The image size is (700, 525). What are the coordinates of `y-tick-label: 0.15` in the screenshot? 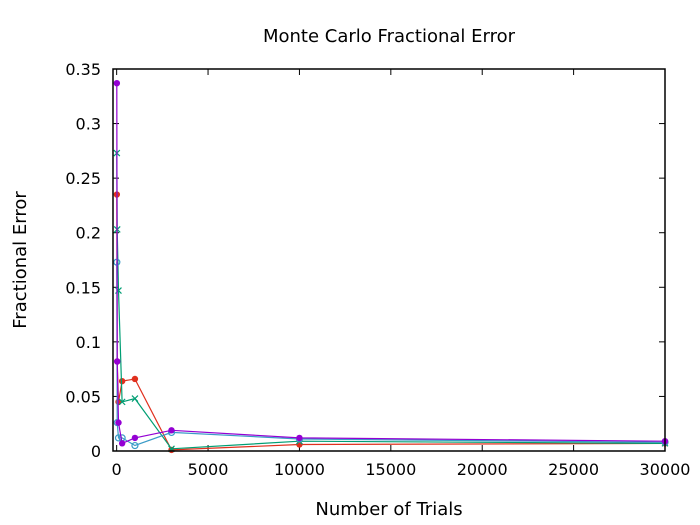 It's located at (83, 287).